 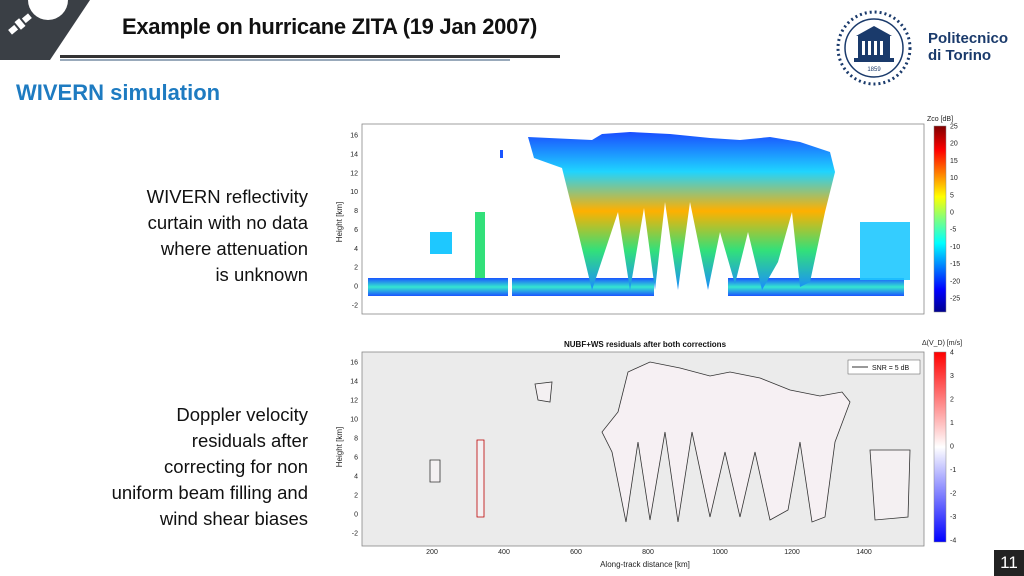 What do you see at coordinates (20, 24) in the screenshot?
I see `satellite-icon` at bounding box center [20, 24].